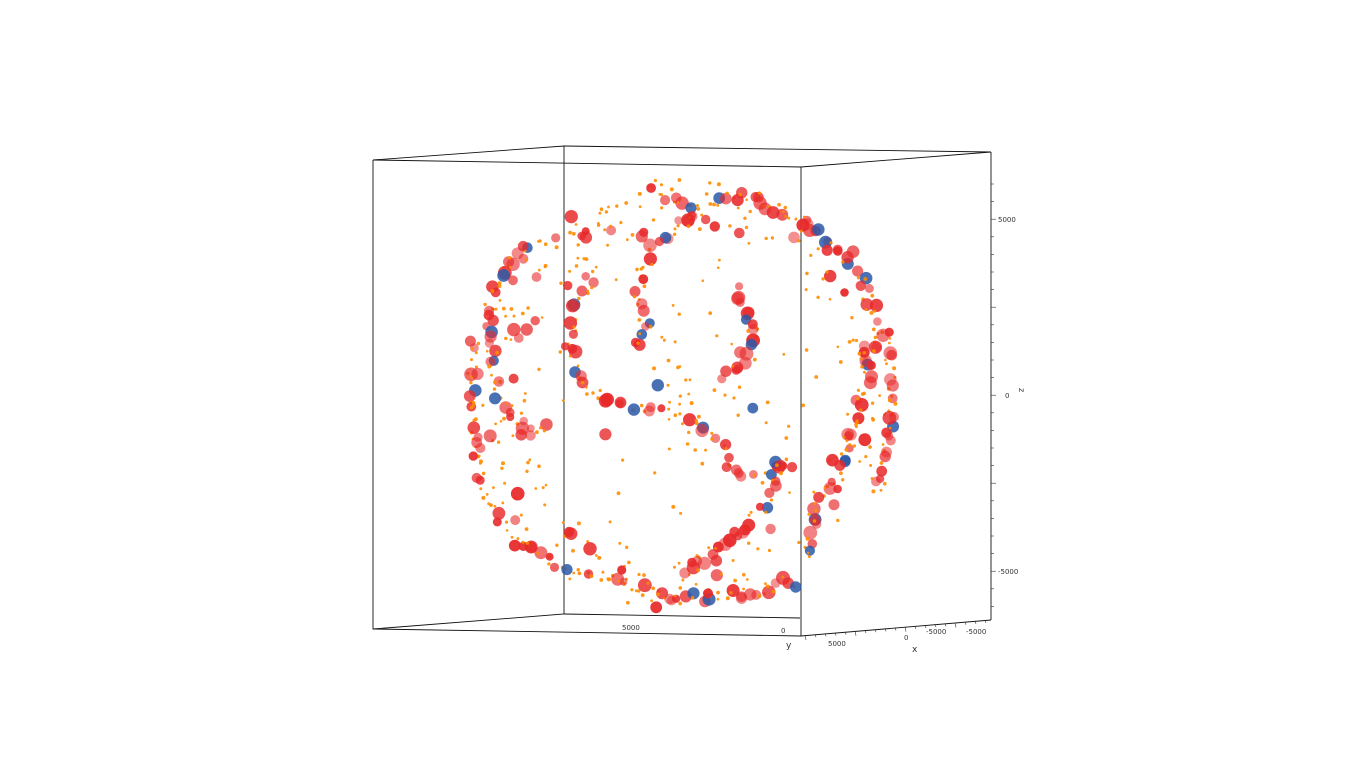 The width and height of the screenshot is (1366, 782). What do you see at coordinates (837, 249) in the screenshot?
I see `data-point-medium-r72` at bounding box center [837, 249].